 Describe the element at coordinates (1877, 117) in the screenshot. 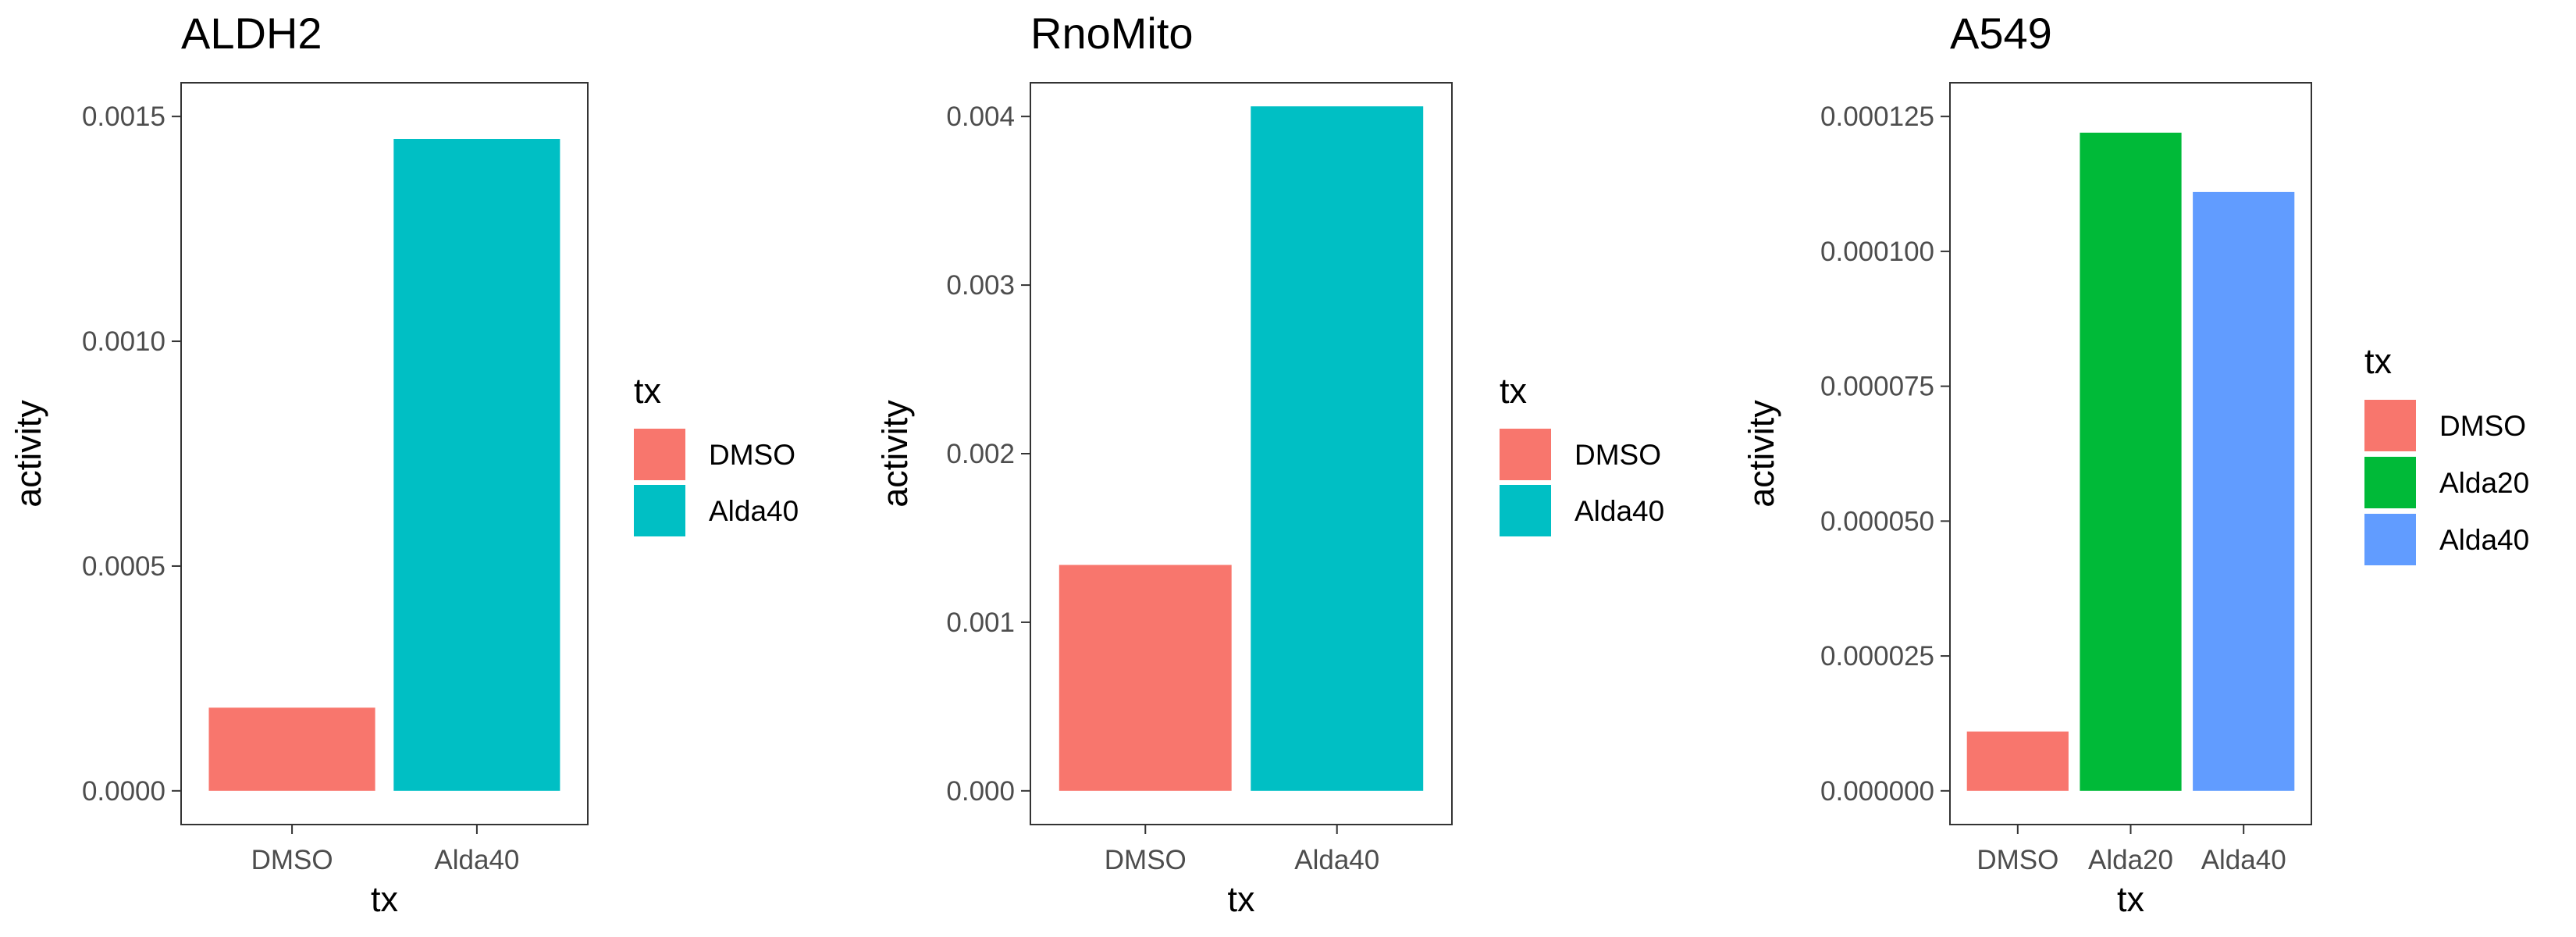

I see `y-tick-label: 0.000125` at that location.